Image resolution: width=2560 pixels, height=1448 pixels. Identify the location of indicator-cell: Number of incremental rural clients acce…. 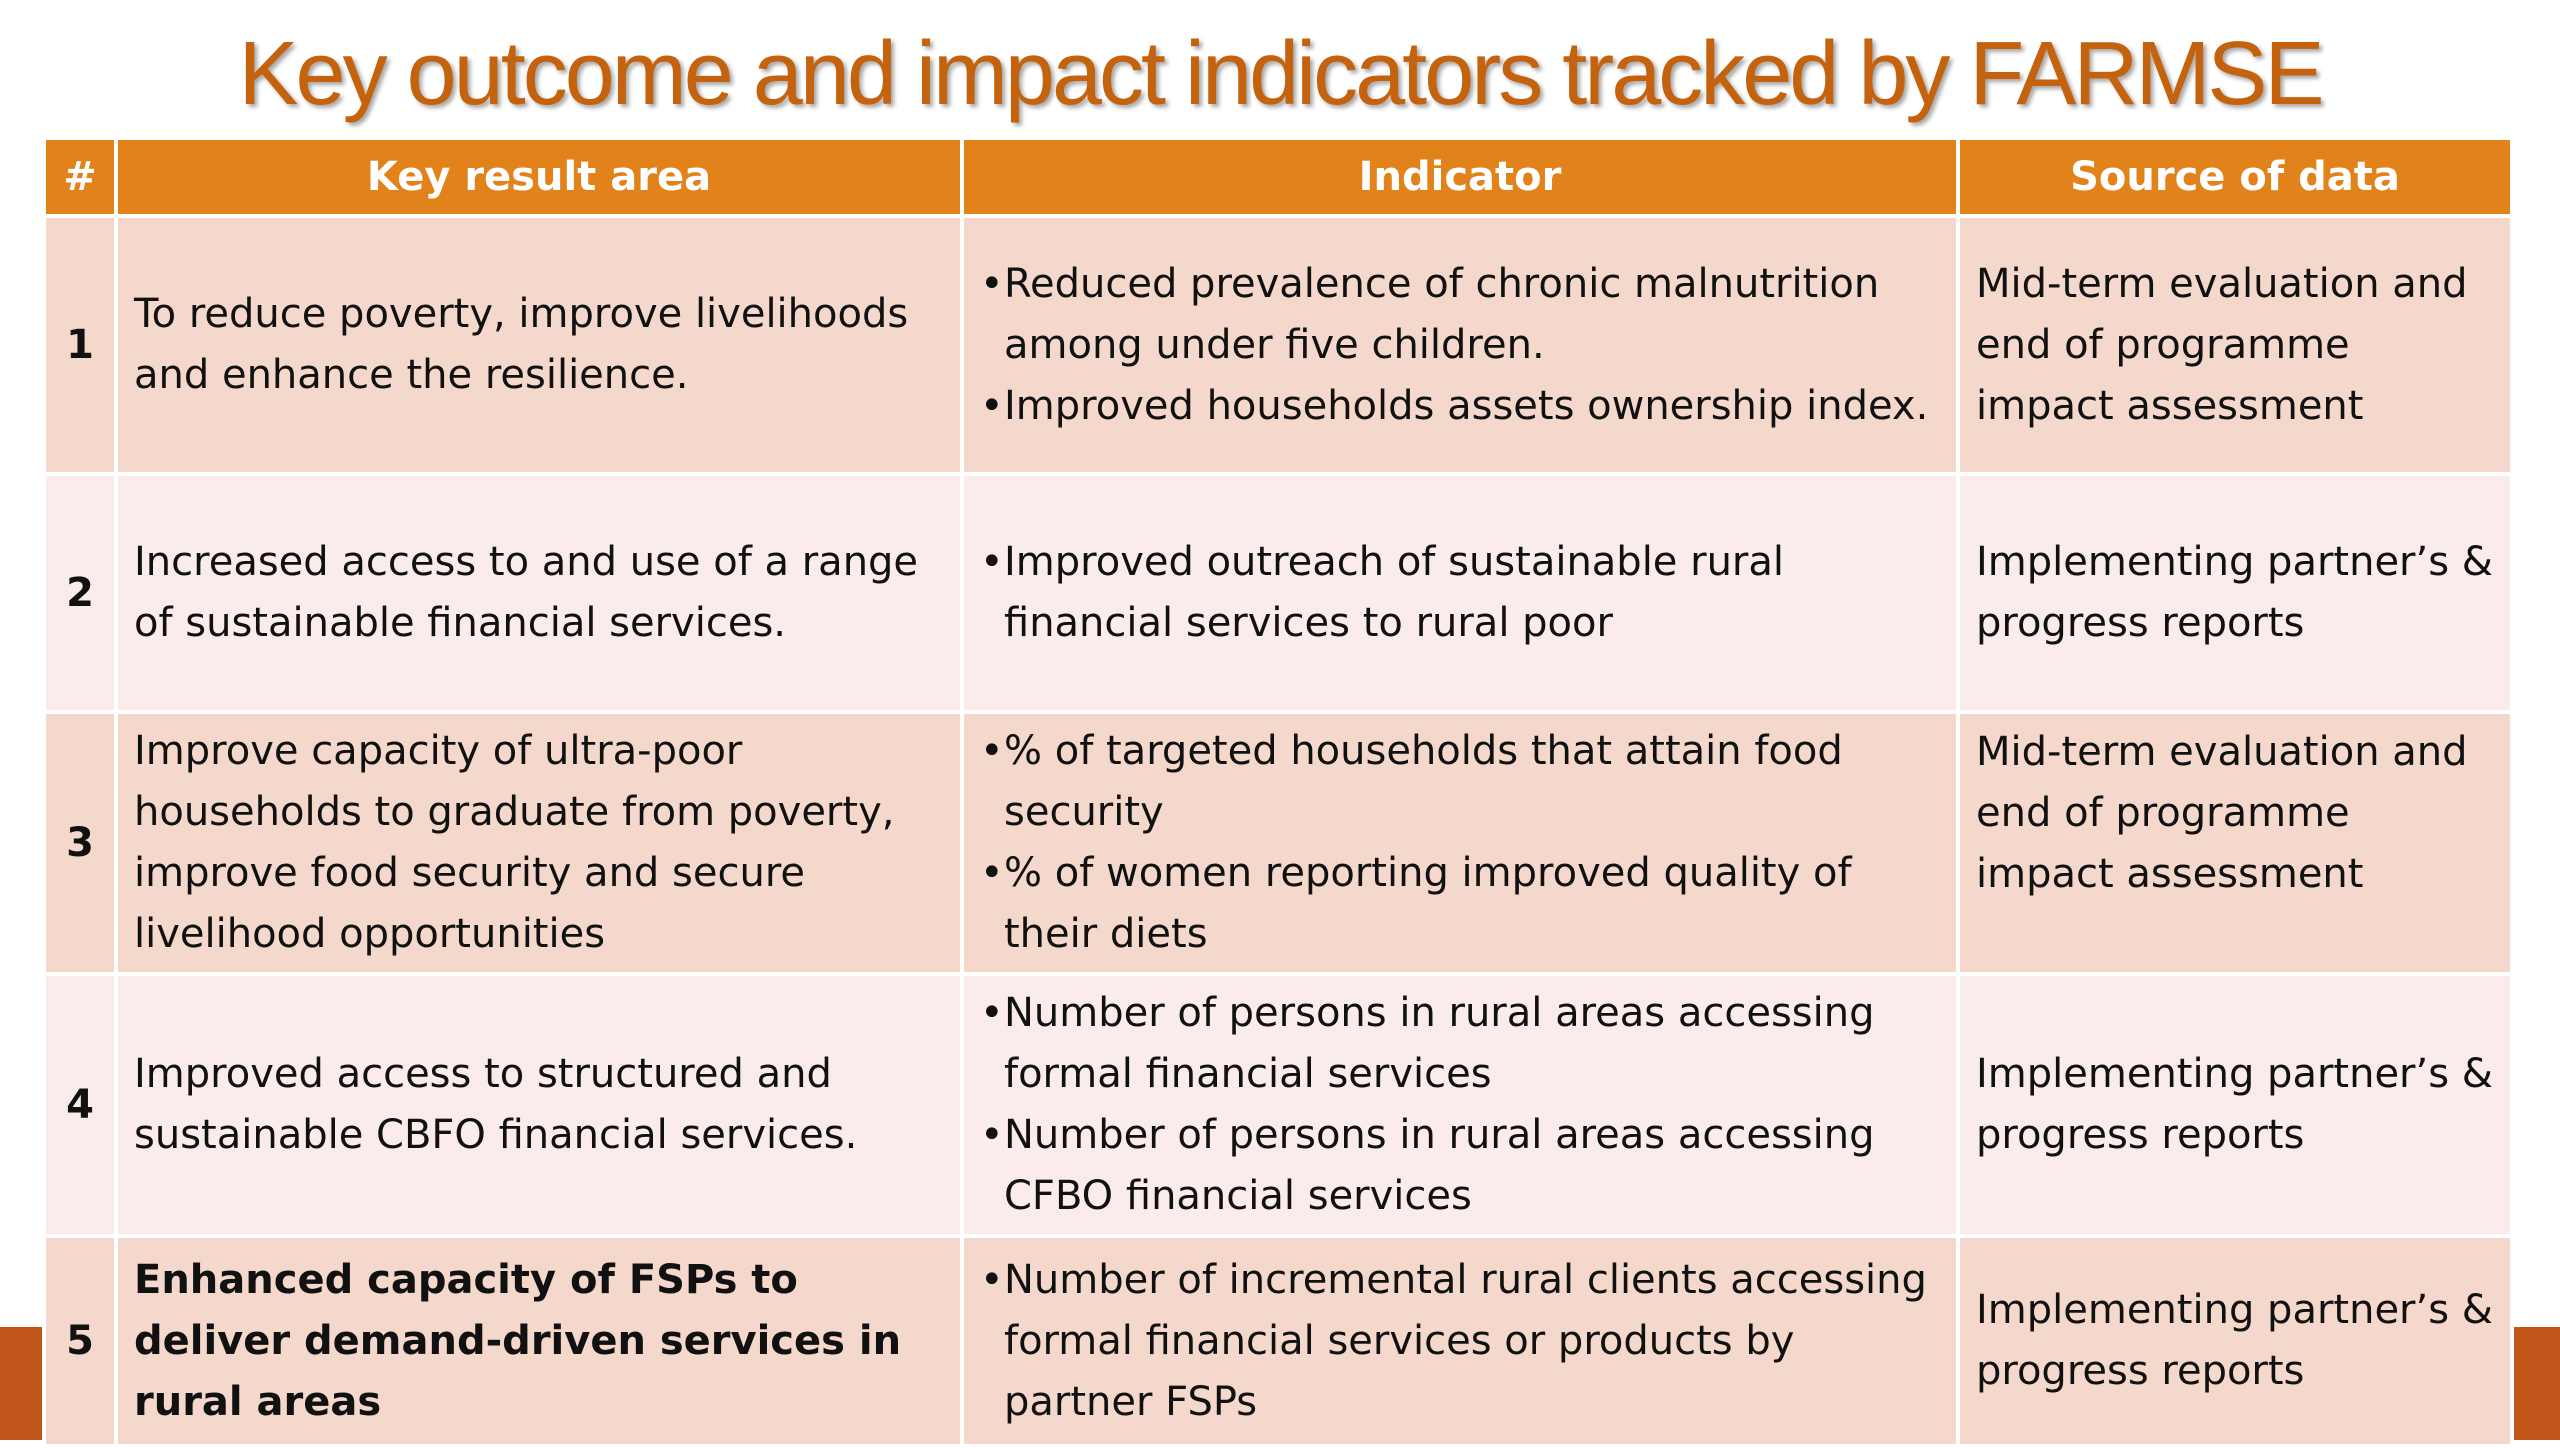
(1460, 1341).